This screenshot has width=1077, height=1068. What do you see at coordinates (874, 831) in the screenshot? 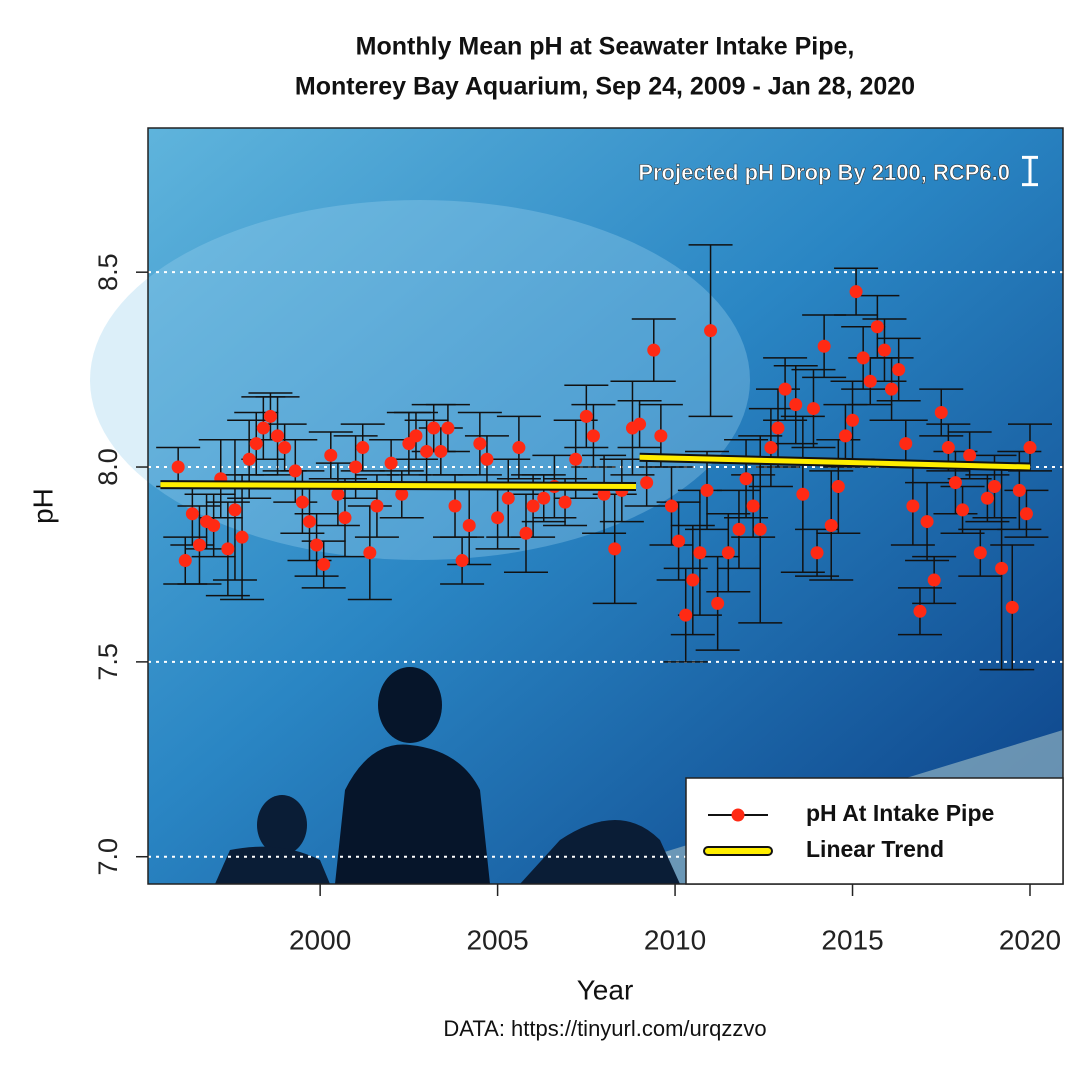
I see `legend-box` at bounding box center [874, 831].